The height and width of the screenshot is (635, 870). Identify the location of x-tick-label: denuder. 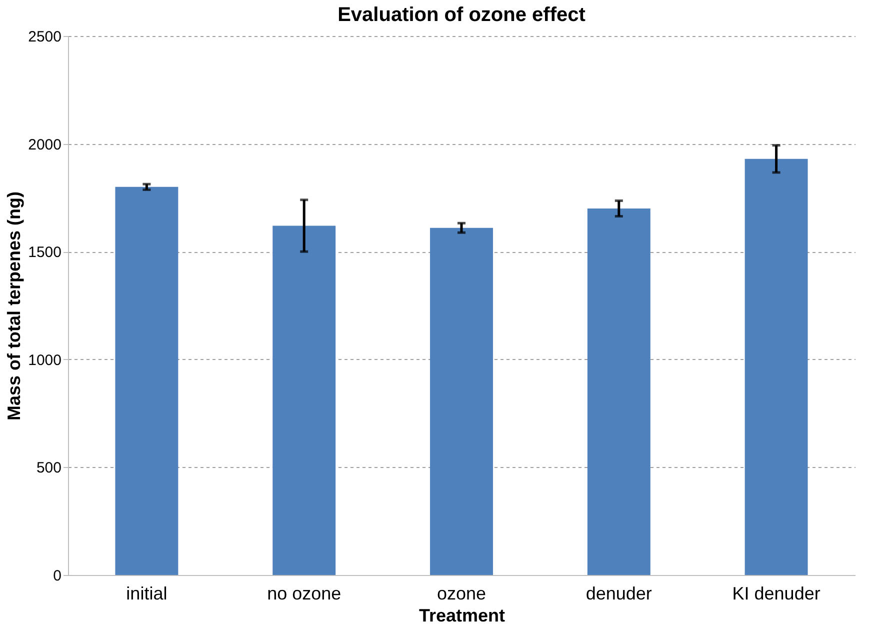
(619, 594).